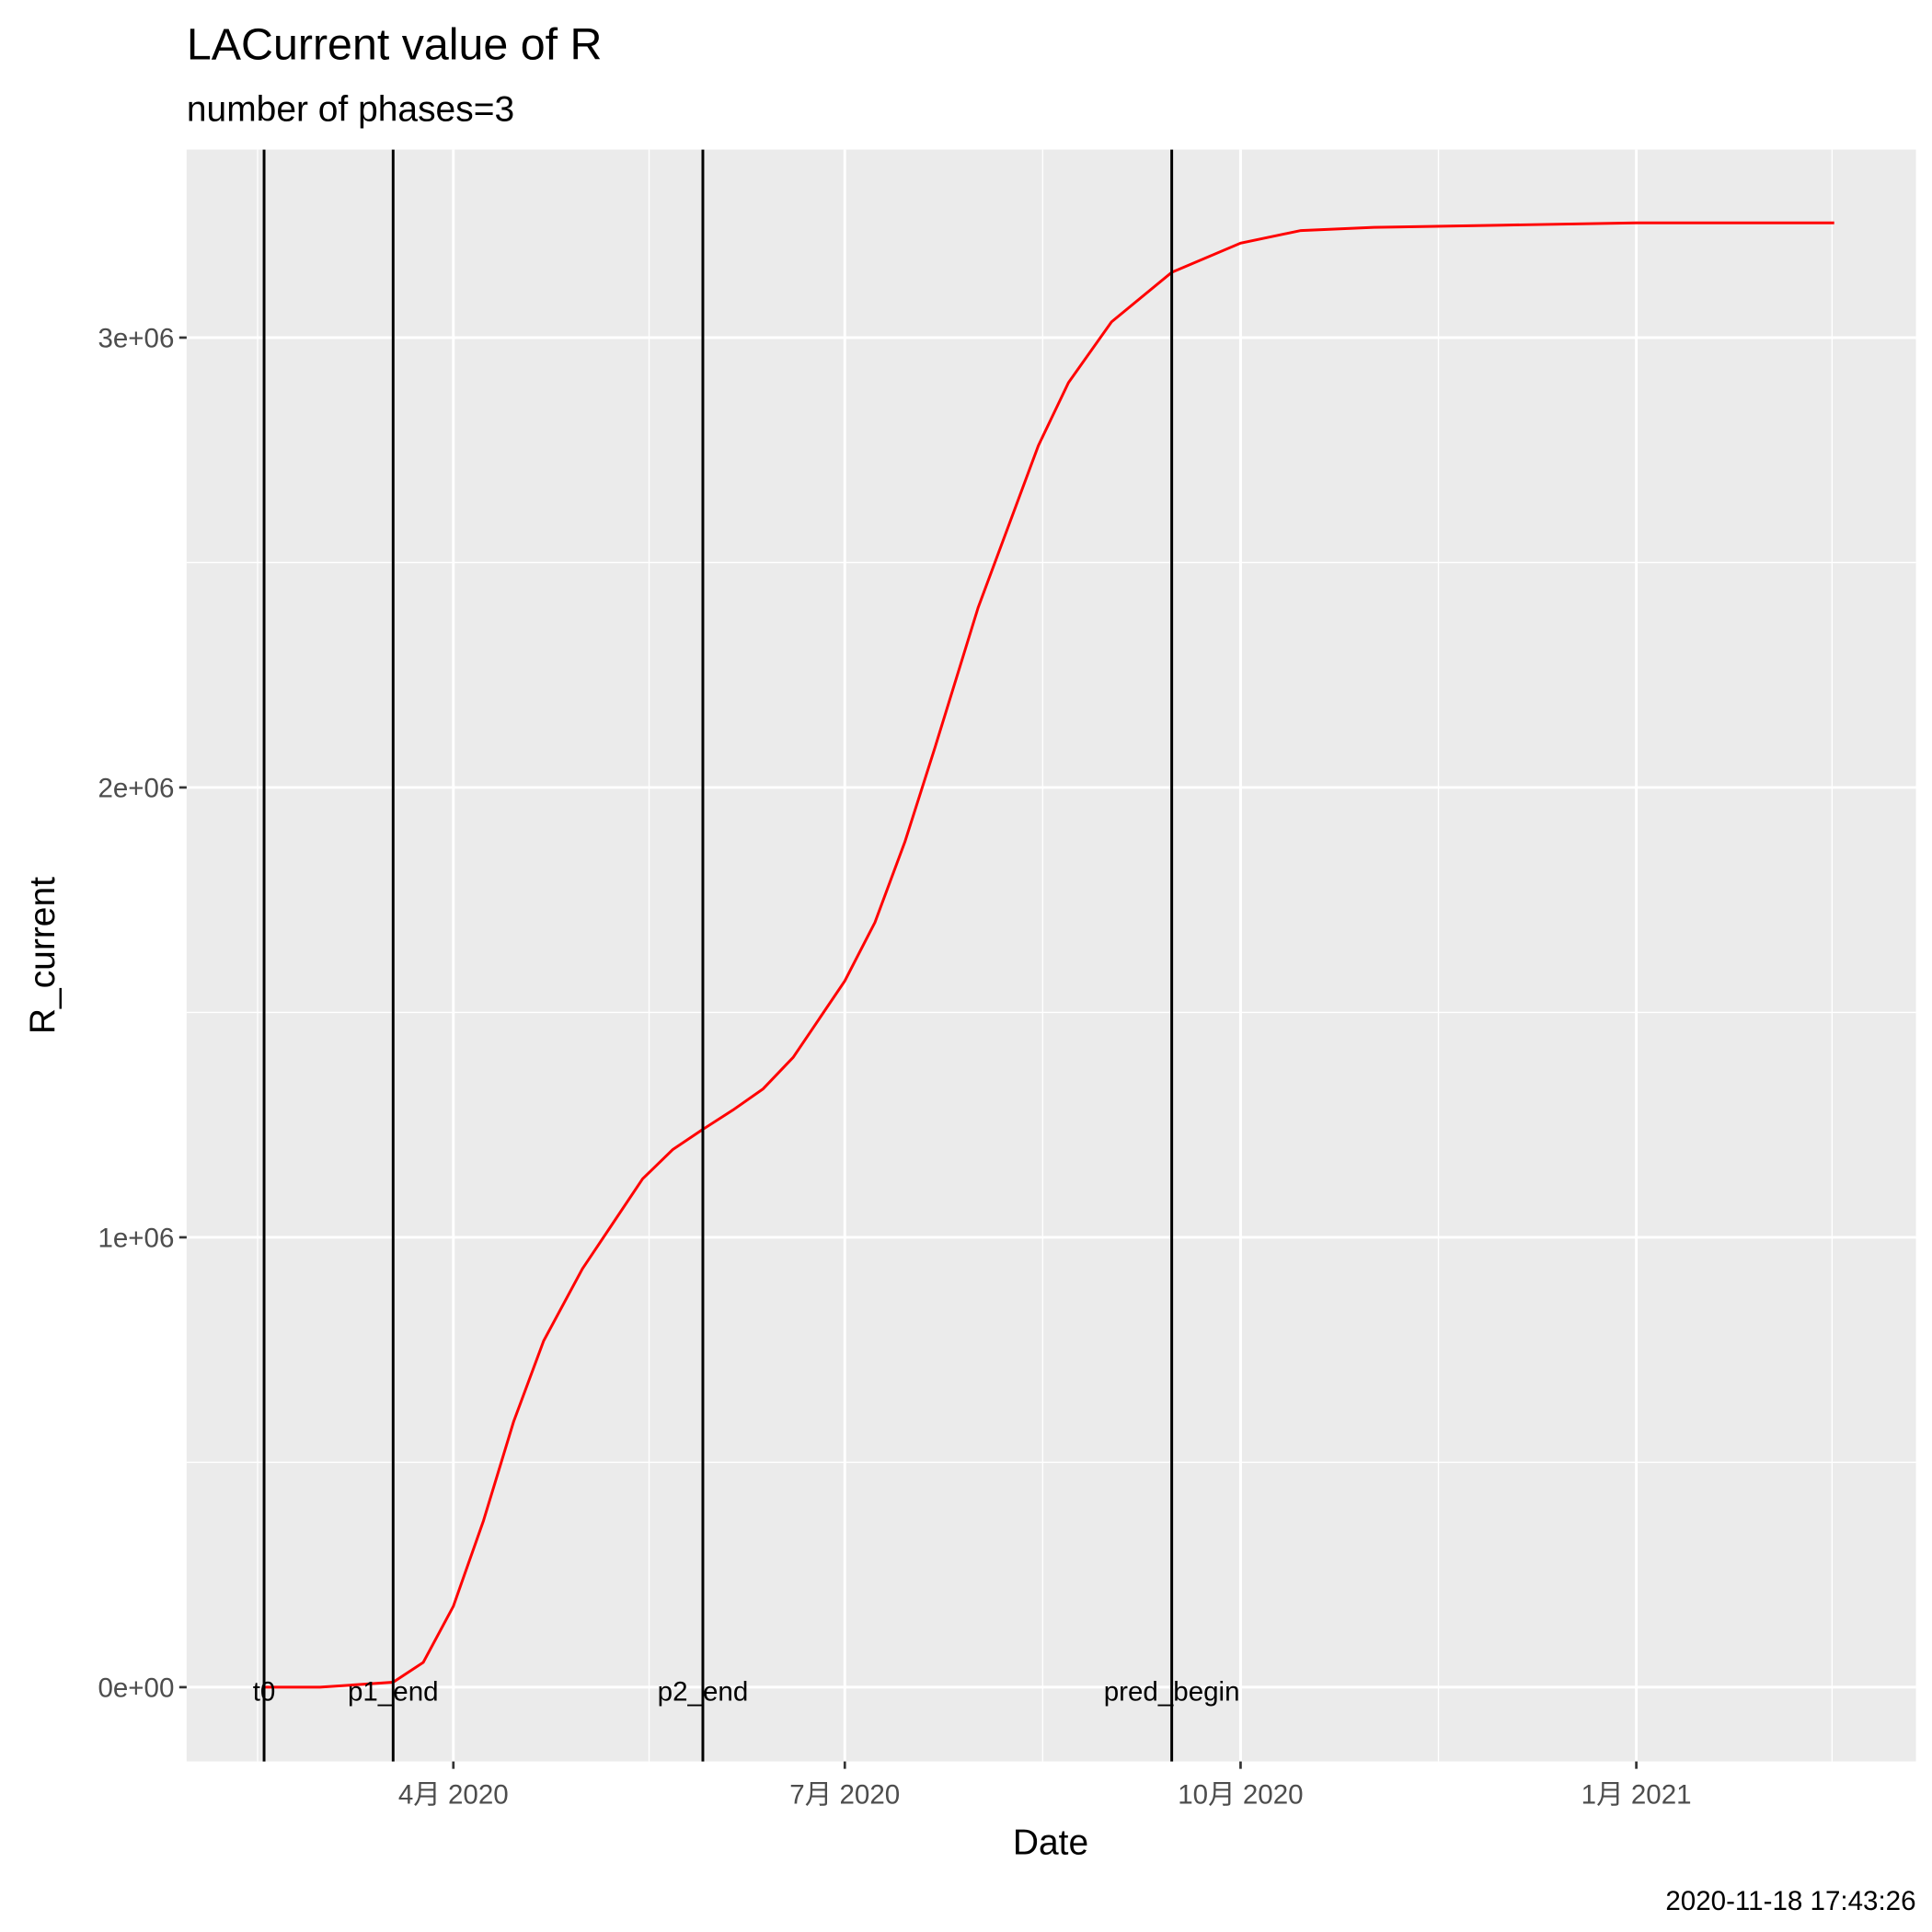  Describe the element at coordinates (1636, 1794) in the screenshot. I see `x-tick-label: 1月 2021` at that location.